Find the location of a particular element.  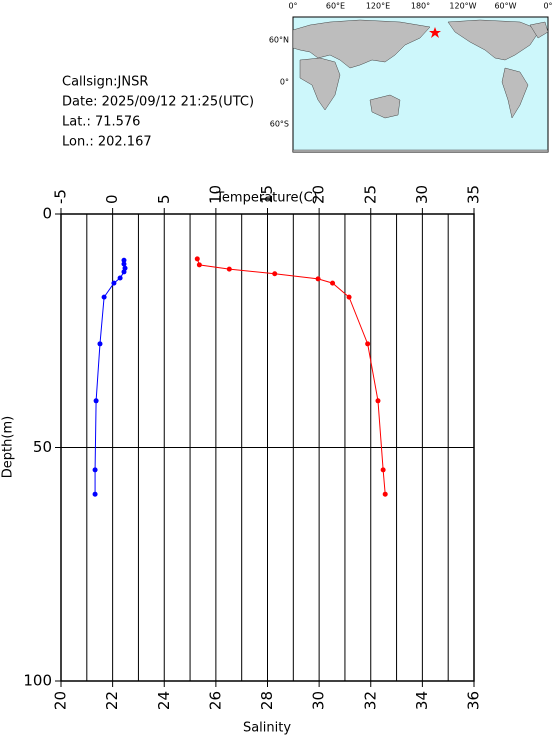

callsign: Callsign:JNSR is located at coordinates (105, 82).